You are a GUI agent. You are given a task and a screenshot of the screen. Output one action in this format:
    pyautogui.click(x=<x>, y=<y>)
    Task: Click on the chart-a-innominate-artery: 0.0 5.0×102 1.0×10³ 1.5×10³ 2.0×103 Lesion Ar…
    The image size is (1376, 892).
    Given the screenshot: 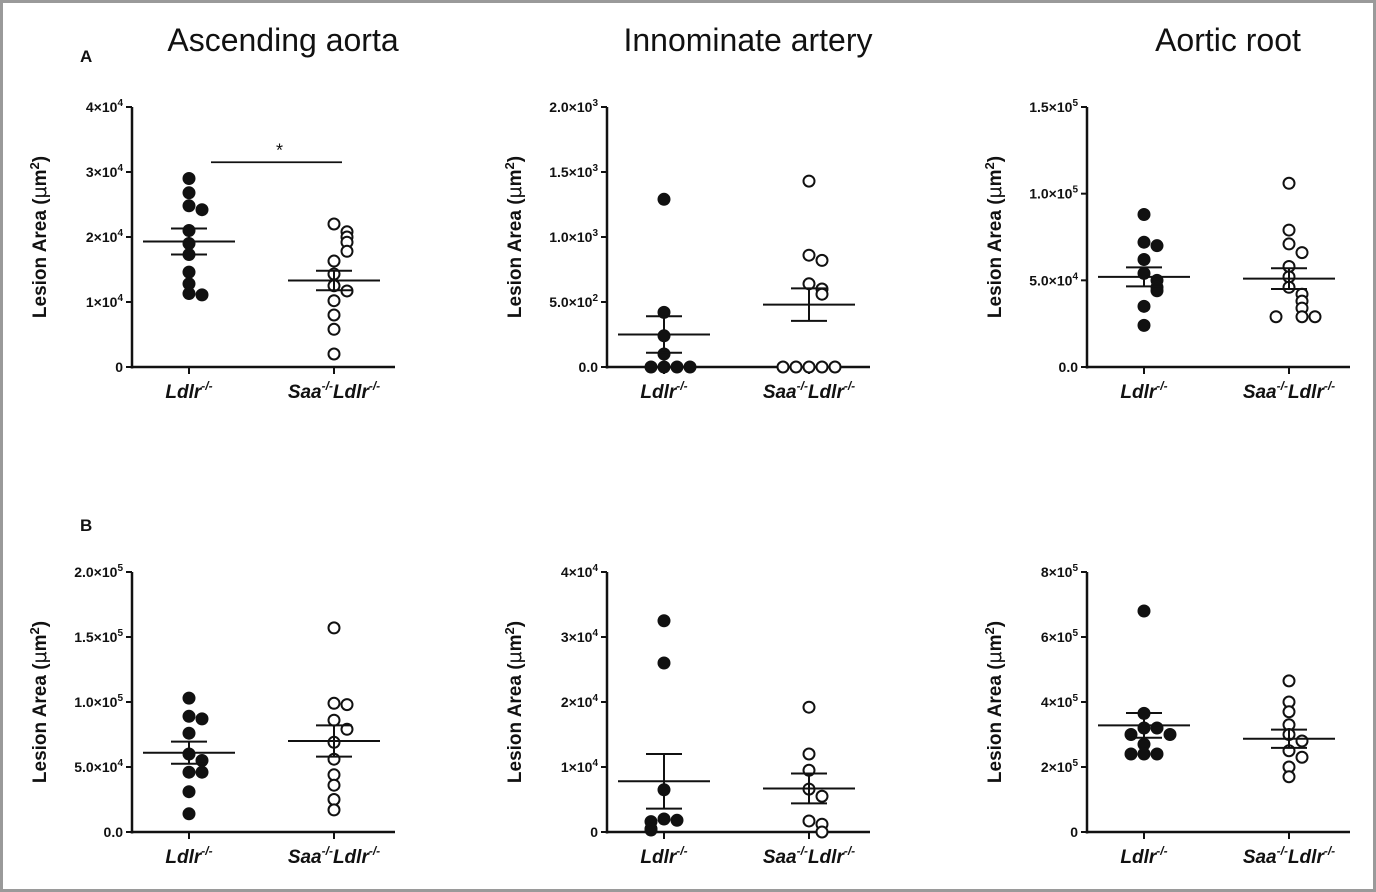 What is the action you would take?
    pyautogui.click(x=686, y=250)
    